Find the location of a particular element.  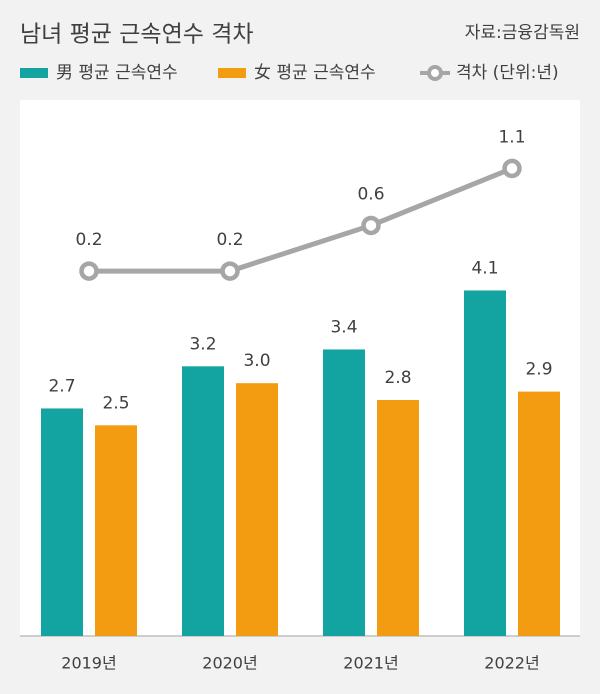

value-label: 4.1 is located at coordinates (484, 268).